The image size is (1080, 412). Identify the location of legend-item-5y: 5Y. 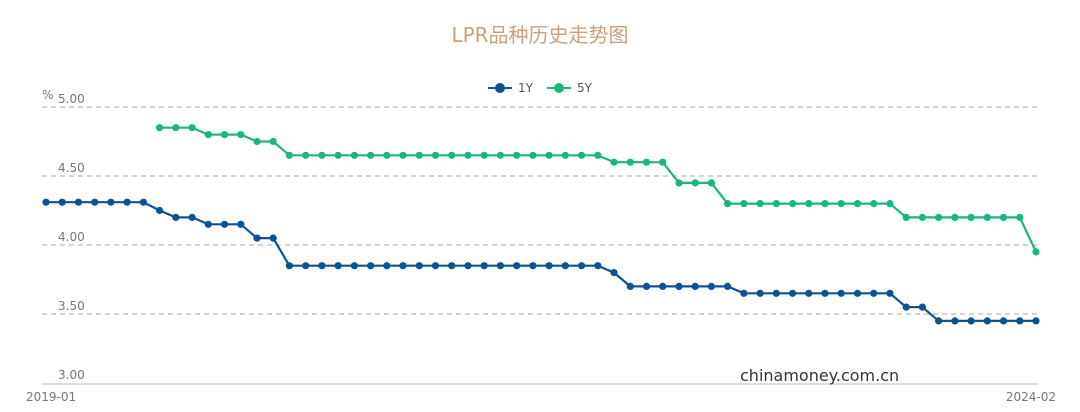
(570, 88).